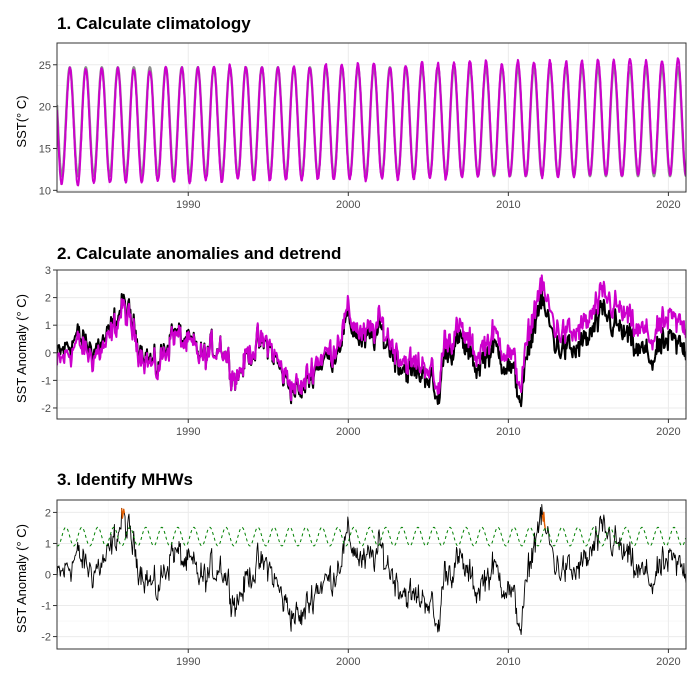 The height and width of the screenshot is (700, 700). Describe the element at coordinates (45, 191) in the screenshot. I see `y-tick-label: 10` at that location.